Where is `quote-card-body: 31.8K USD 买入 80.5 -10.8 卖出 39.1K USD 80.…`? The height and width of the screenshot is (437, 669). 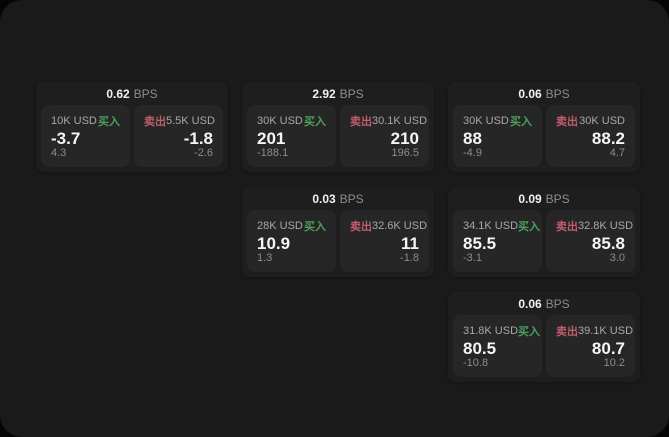
quote-card-body: 31.8K USD 买入 80.5 -10.8 卖出 39.1K USD 80.… is located at coordinates (544, 348).